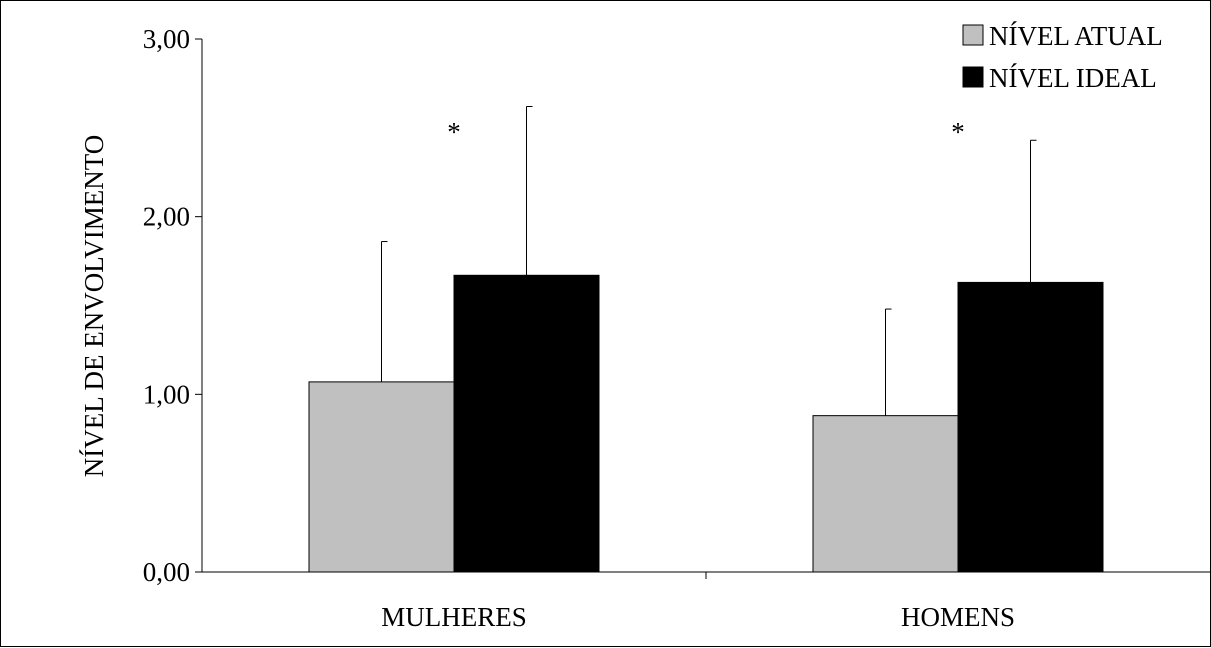 Image resolution: width=1211 pixels, height=648 pixels. Describe the element at coordinates (166, 39) in the screenshot. I see `y-tick-label: 3,00` at that location.